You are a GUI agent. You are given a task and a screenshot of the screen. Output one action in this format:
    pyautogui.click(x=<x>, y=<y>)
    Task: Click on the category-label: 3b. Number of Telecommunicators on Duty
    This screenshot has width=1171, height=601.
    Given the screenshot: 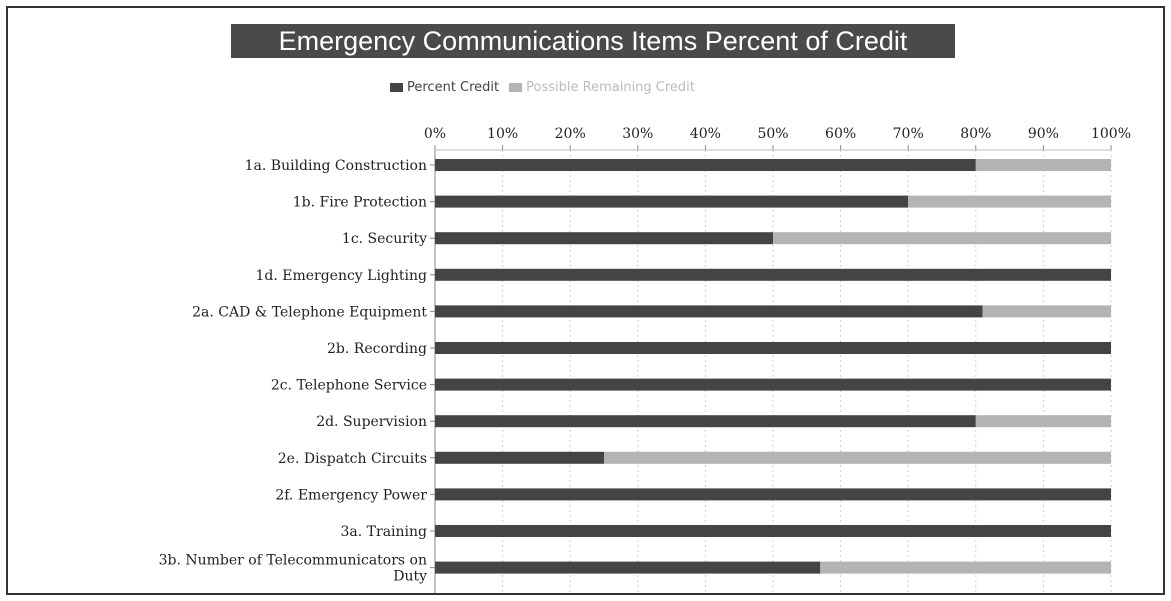 What is the action you would take?
    pyautogui.click(x=293, y=569)
    